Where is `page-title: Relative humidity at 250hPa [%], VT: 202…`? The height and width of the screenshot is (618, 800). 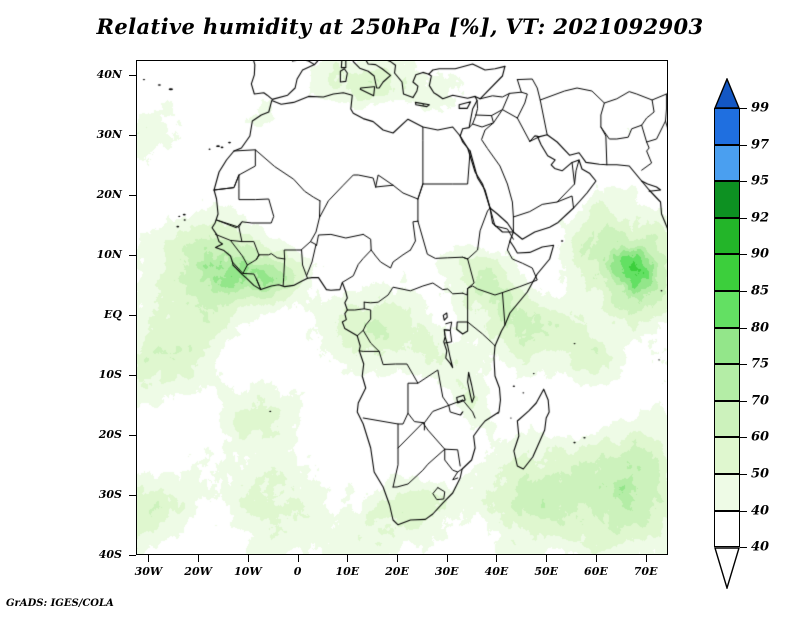 page-title: Relative humidity at 250hPa [%], VT: 202… is located at coordinates (400, 26).